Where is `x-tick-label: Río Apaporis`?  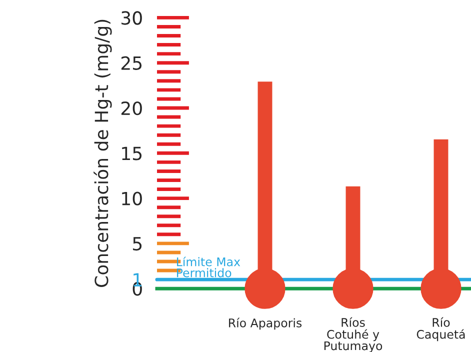
x-tick-label: Río Apaporis is located at coordinates (265, 324).